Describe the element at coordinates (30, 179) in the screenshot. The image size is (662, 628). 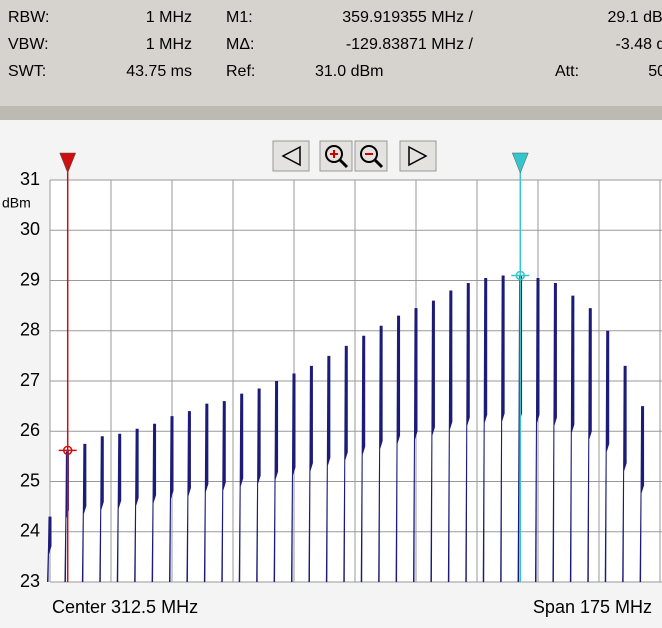
I see `y-tick-label: 31` at that location.